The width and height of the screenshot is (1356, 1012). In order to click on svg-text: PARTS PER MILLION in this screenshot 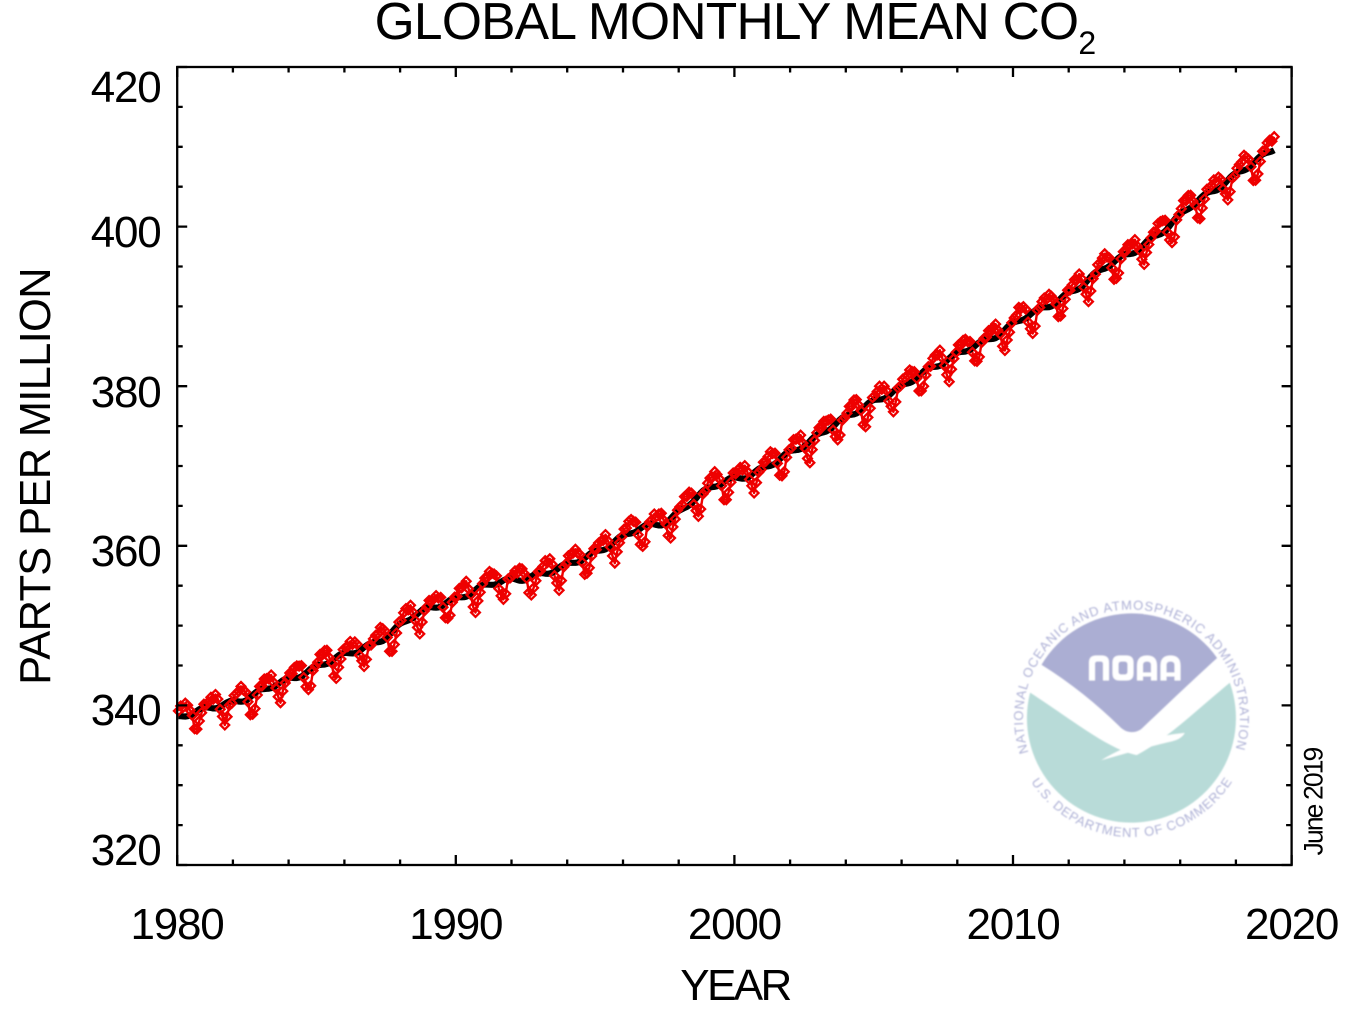, I will do `click(36, 476)`.